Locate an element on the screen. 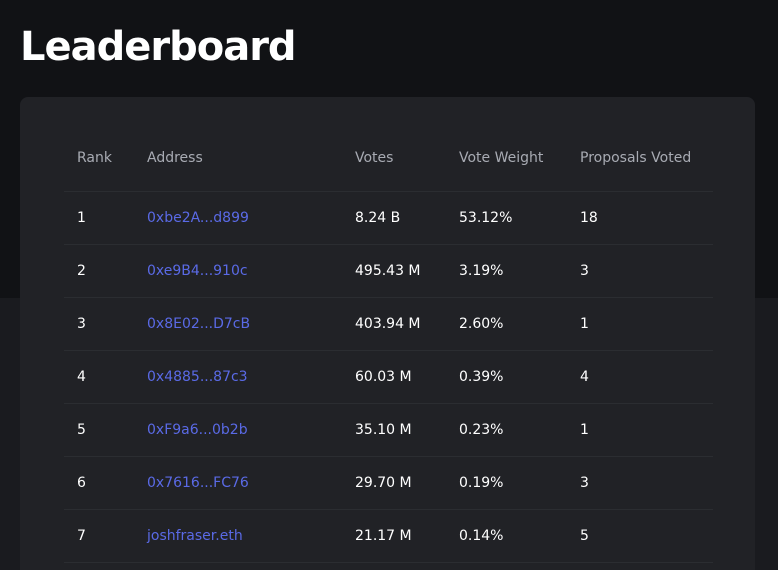  column-header-votes: Votes is located at coordinates (394, 158).